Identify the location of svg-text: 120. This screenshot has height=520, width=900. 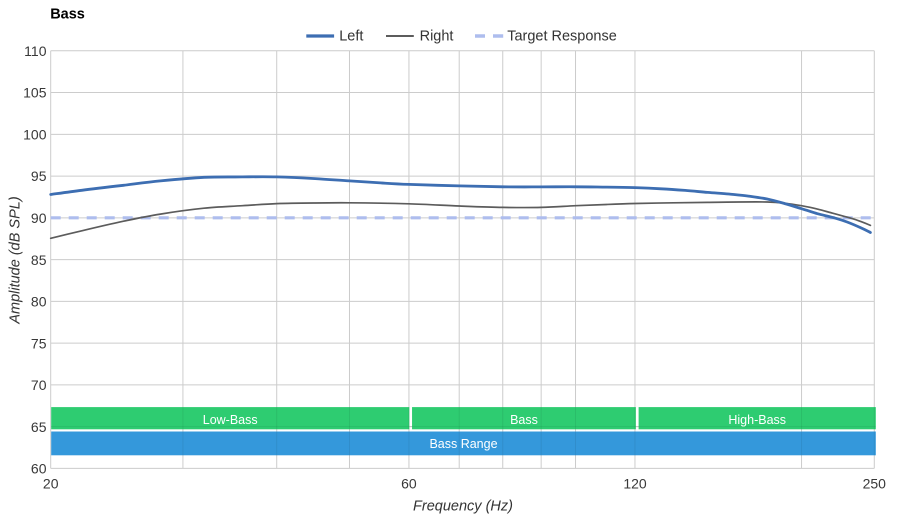
(635, 484).